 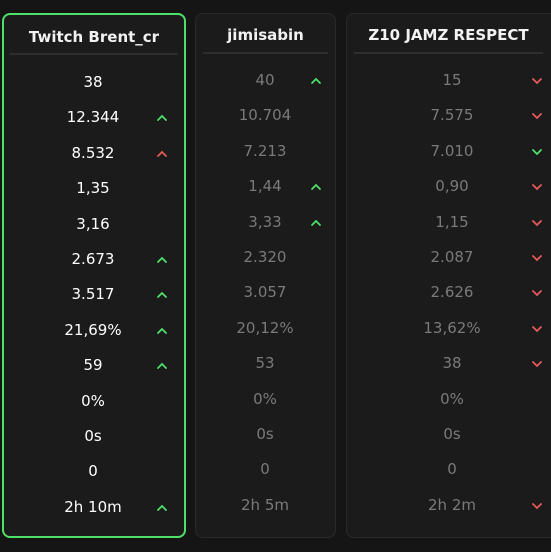 I want to click on stat-value: 1,15, so click(x=452, y=221).